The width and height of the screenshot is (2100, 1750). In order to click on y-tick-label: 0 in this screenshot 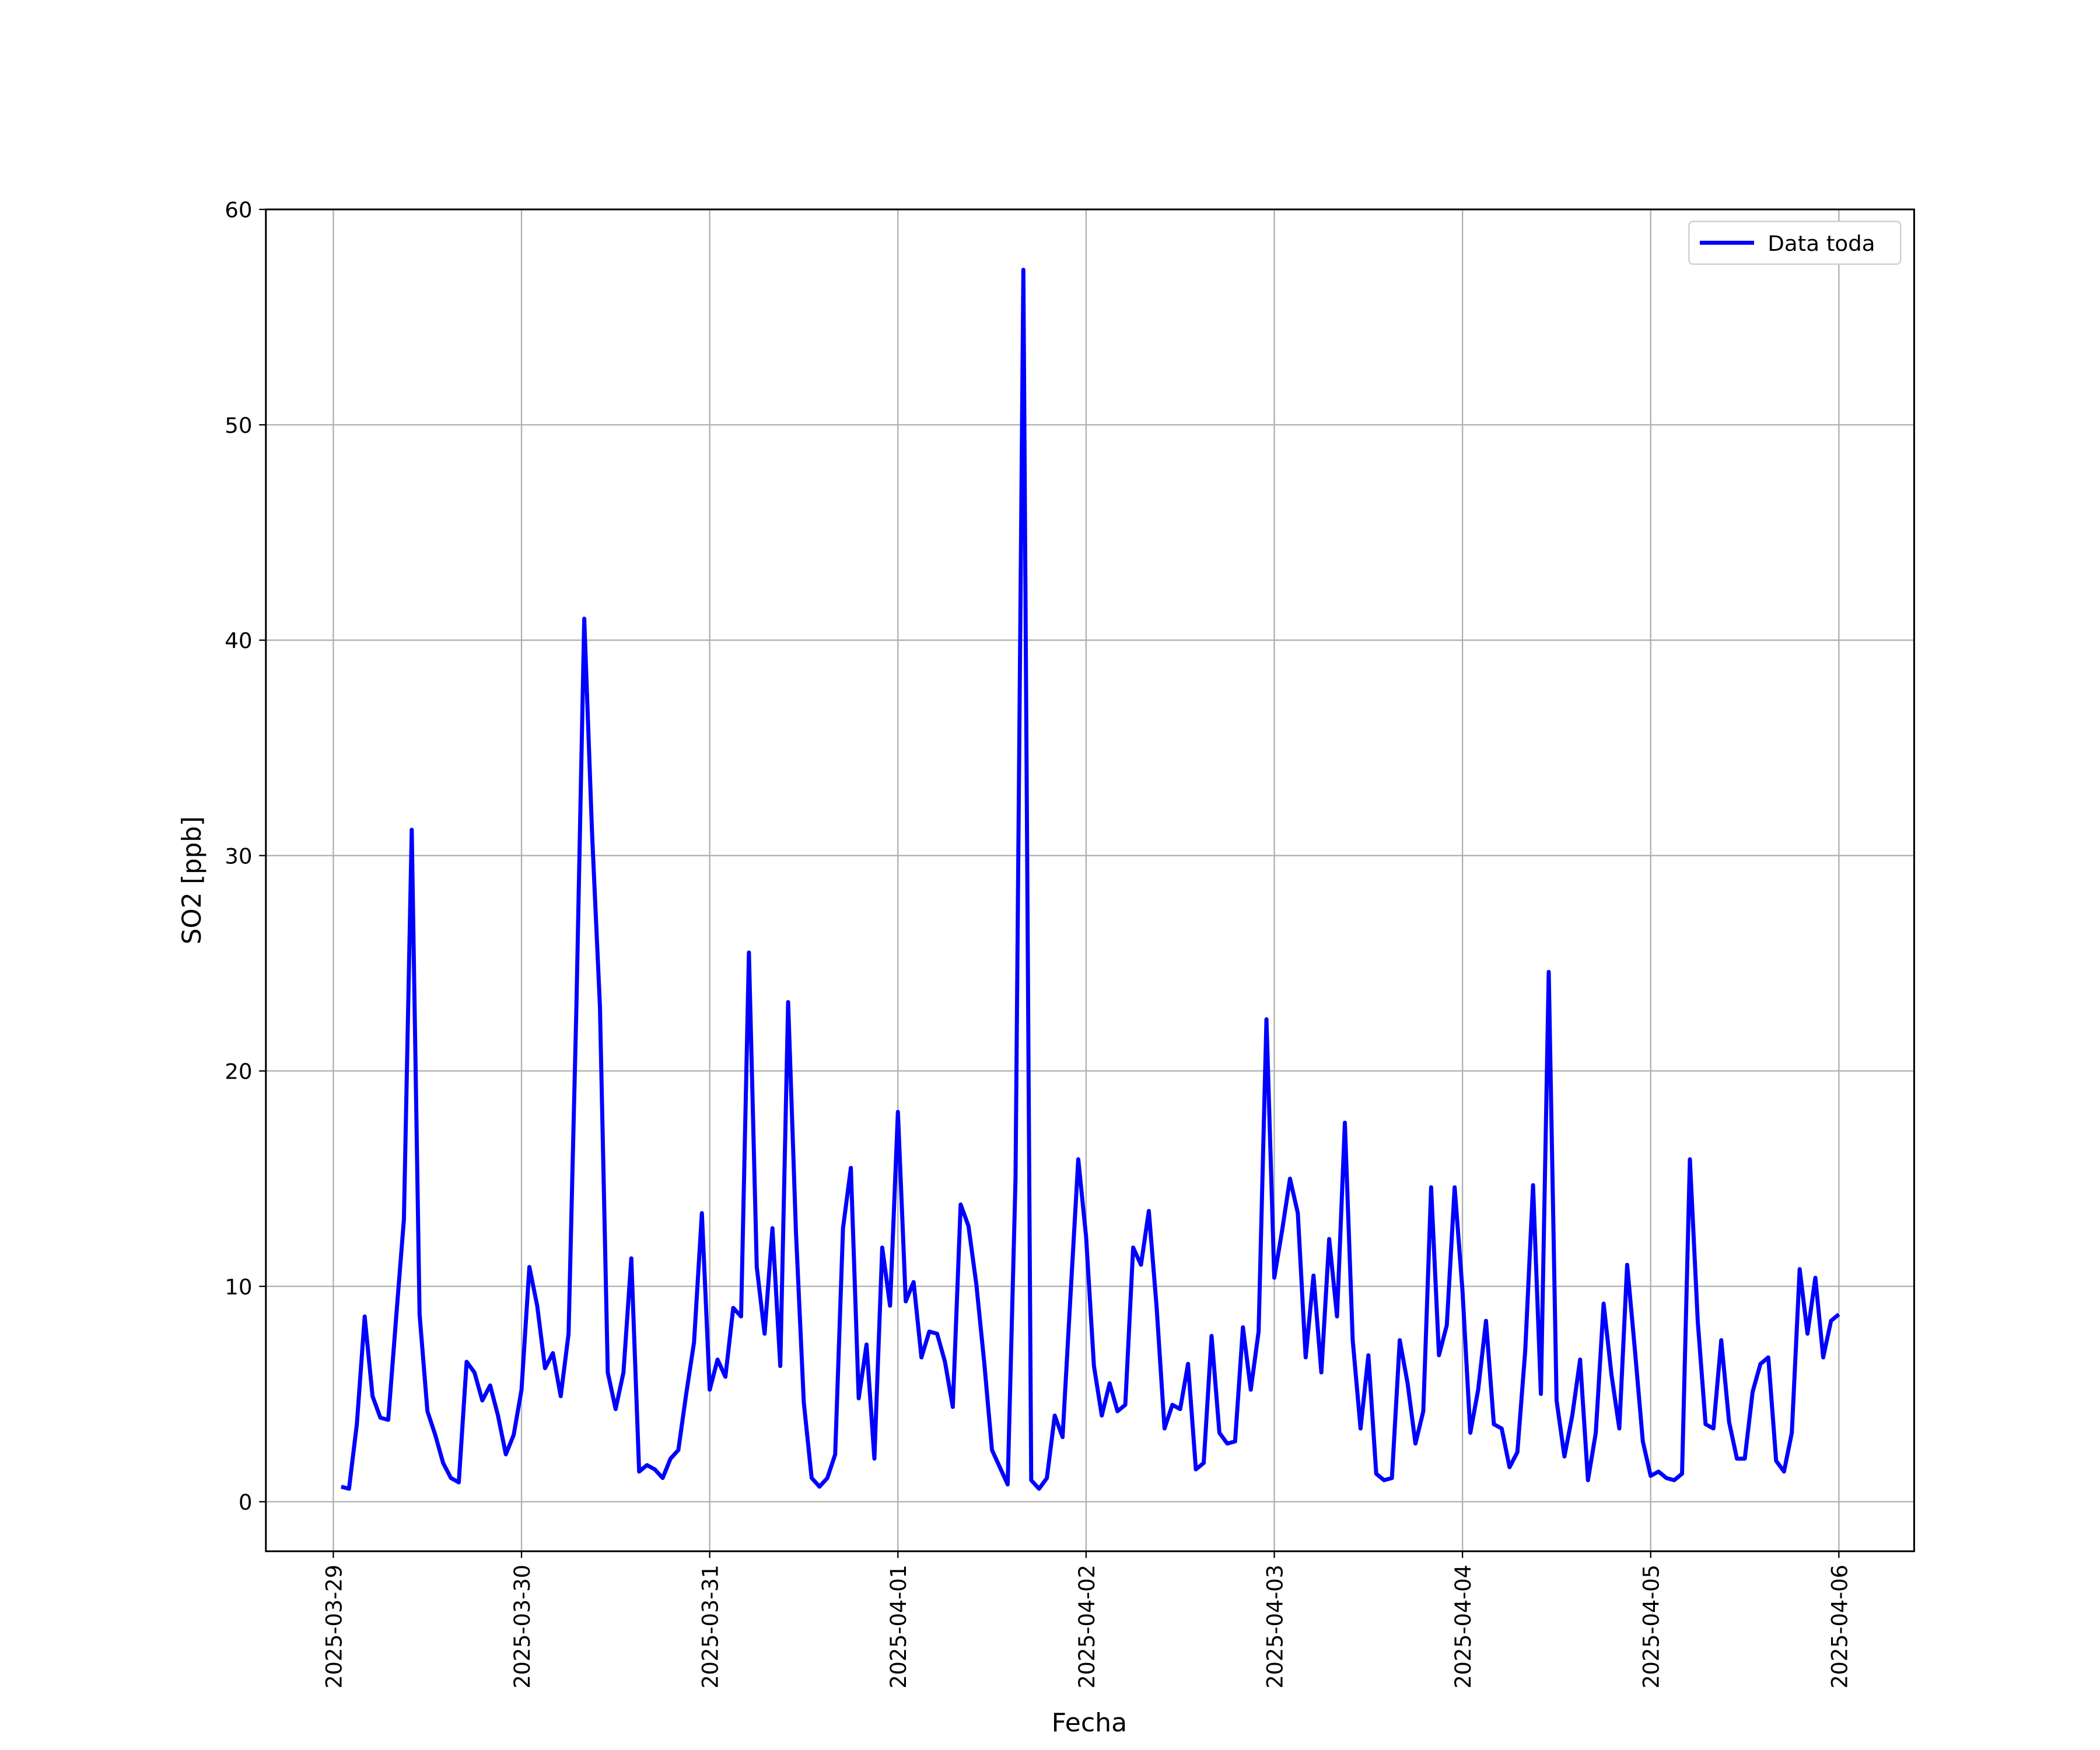, I will do `click(246, 1503)`.